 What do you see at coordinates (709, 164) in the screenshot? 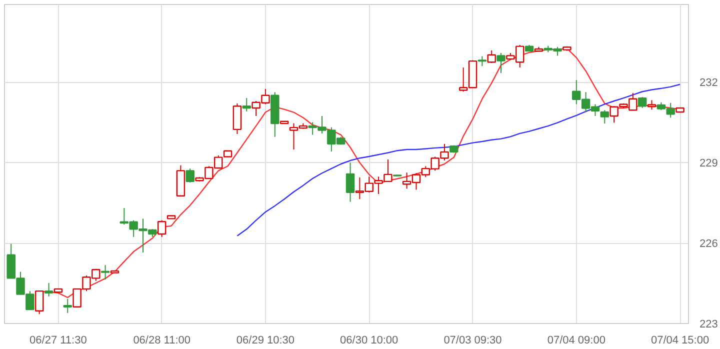
I see `y-tick-label: 229` at bounding box center [709, 164].